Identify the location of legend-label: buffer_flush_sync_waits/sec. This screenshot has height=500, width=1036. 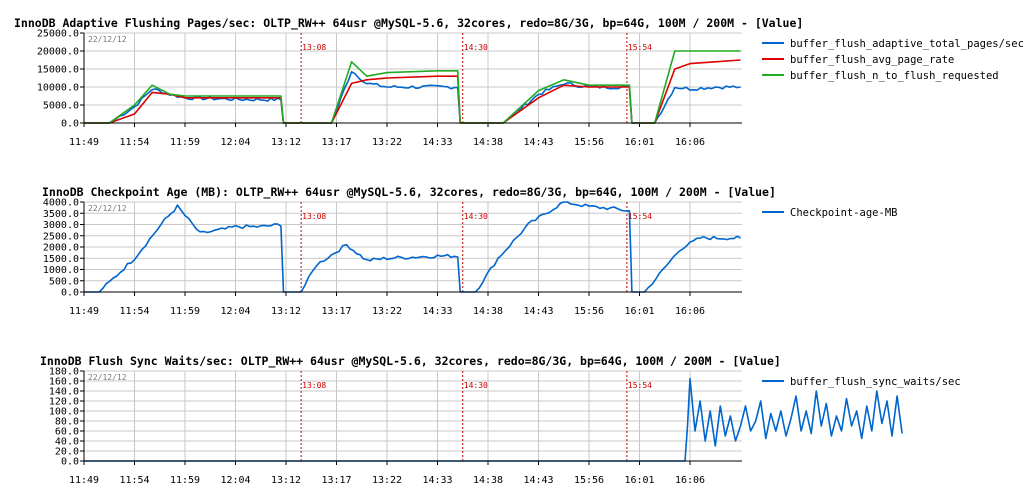
(875, 382).